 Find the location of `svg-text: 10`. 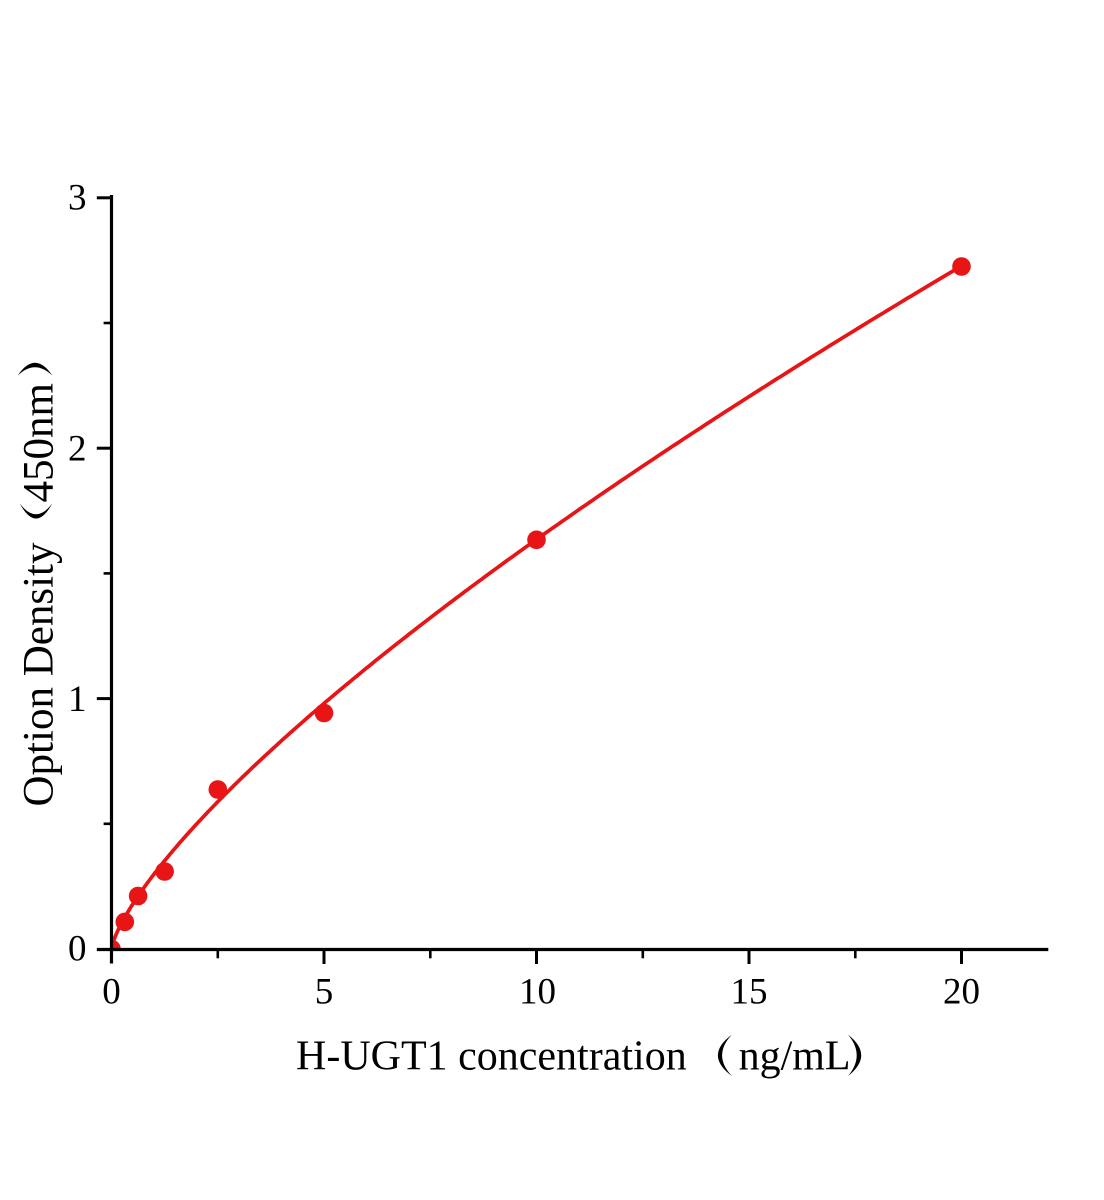

svg-text: 10 is located at coordinates (537, 992).